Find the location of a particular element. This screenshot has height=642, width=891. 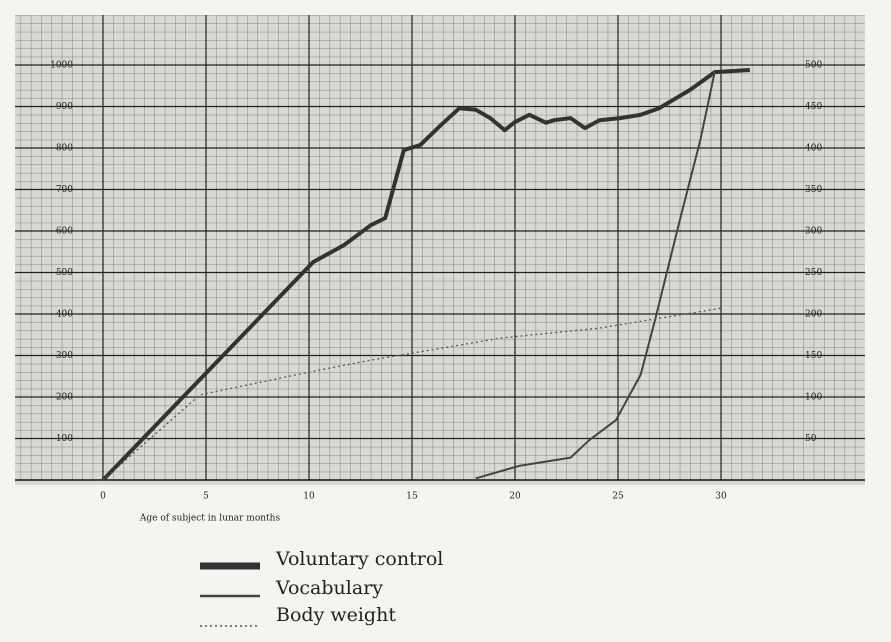

x-tick-label: 30 is located at coordinates (721, 497).